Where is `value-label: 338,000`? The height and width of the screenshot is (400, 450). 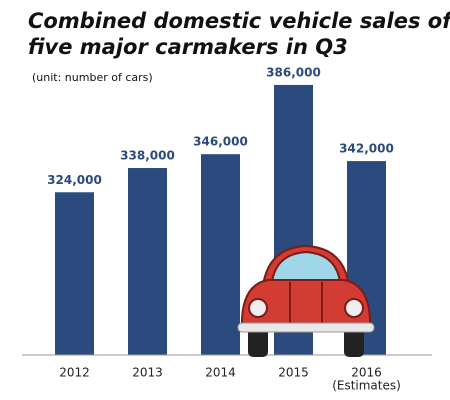 value-label: 338,000 is located at coordinates (147, 156).